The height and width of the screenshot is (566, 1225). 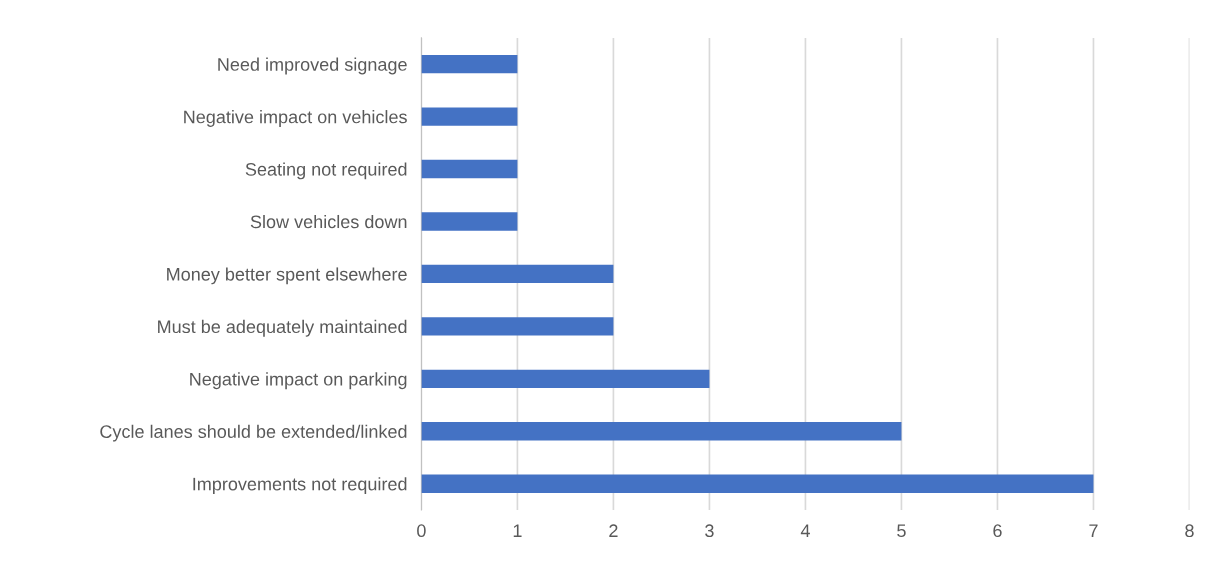 What do you see at coordinates (805, 530) in the screenshot?
I see `x-tick-label: 4` at bounding box center [805, 530].